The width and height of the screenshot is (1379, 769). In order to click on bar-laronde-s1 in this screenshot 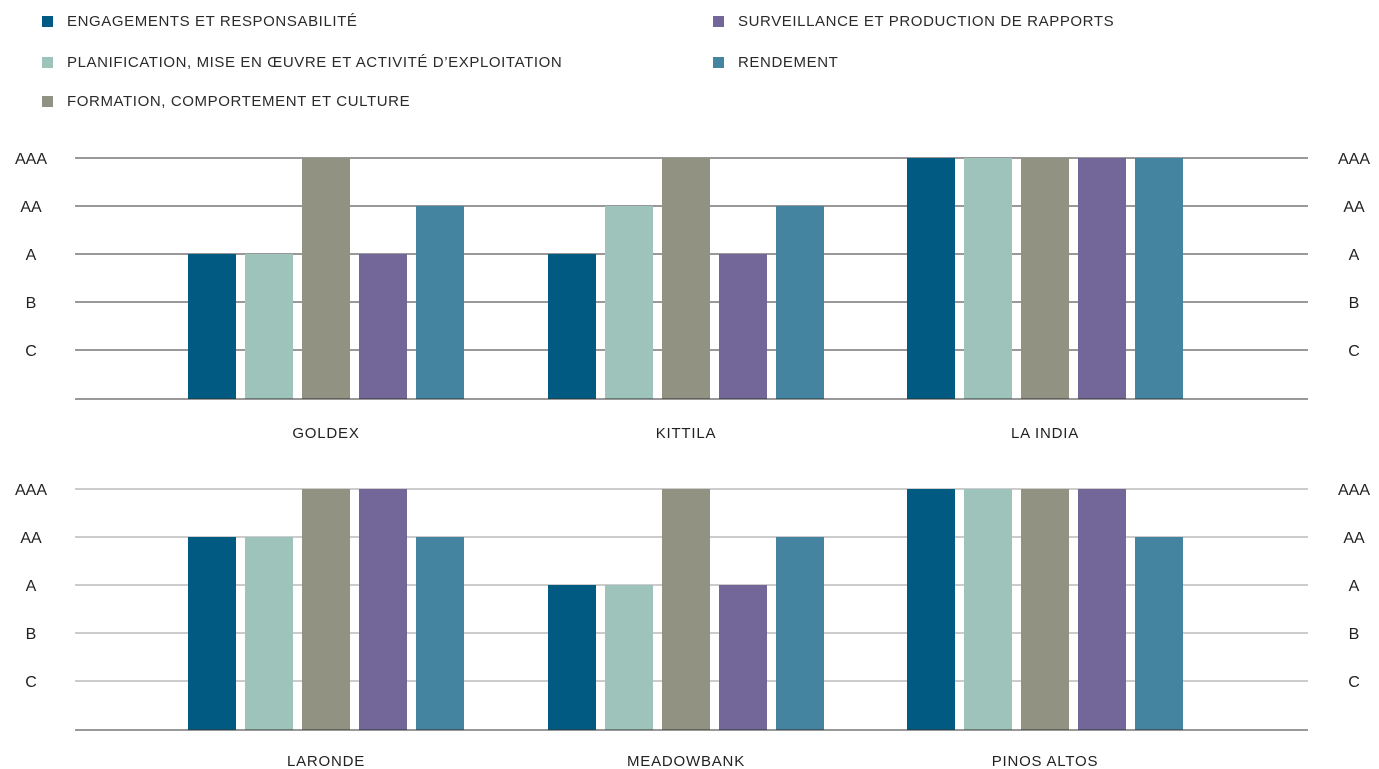, I will do `click(212, 633)`.